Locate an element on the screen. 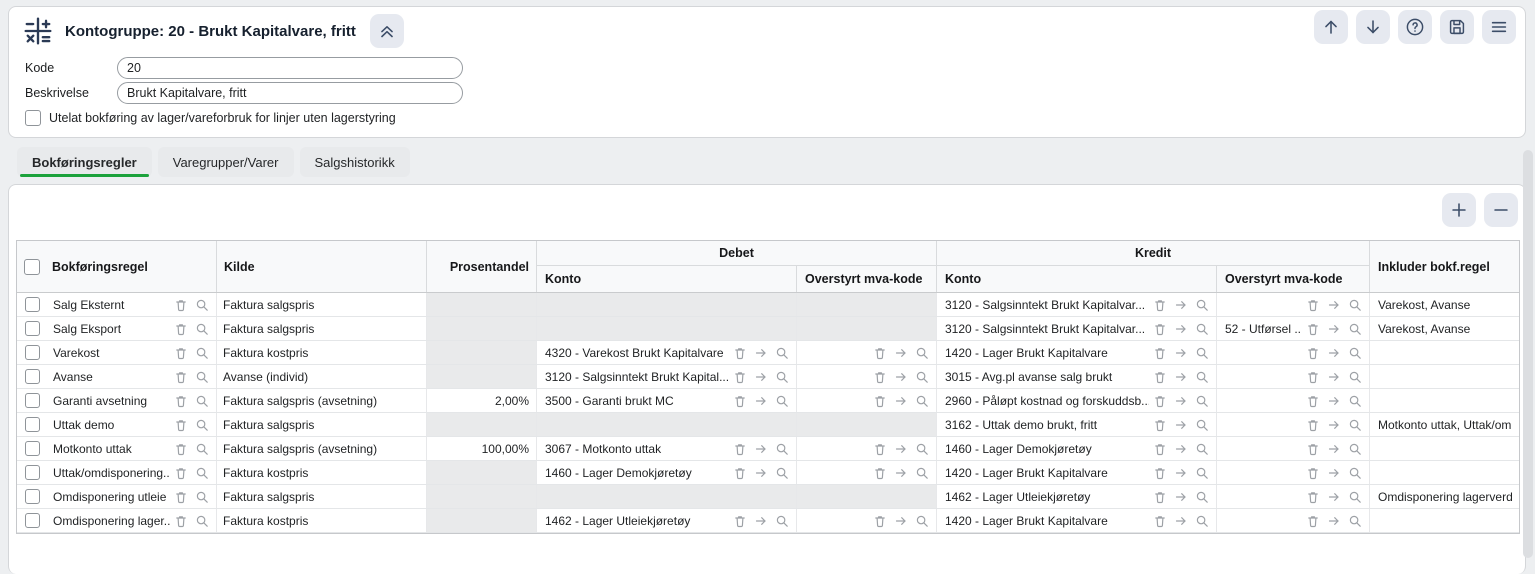 The width and height of the screenshot is (1535, 574). collapse-button is located at coordinates (386, 31).